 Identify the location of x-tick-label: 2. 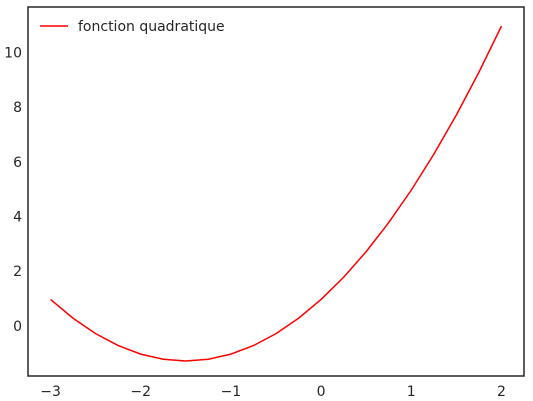
(501, 392).